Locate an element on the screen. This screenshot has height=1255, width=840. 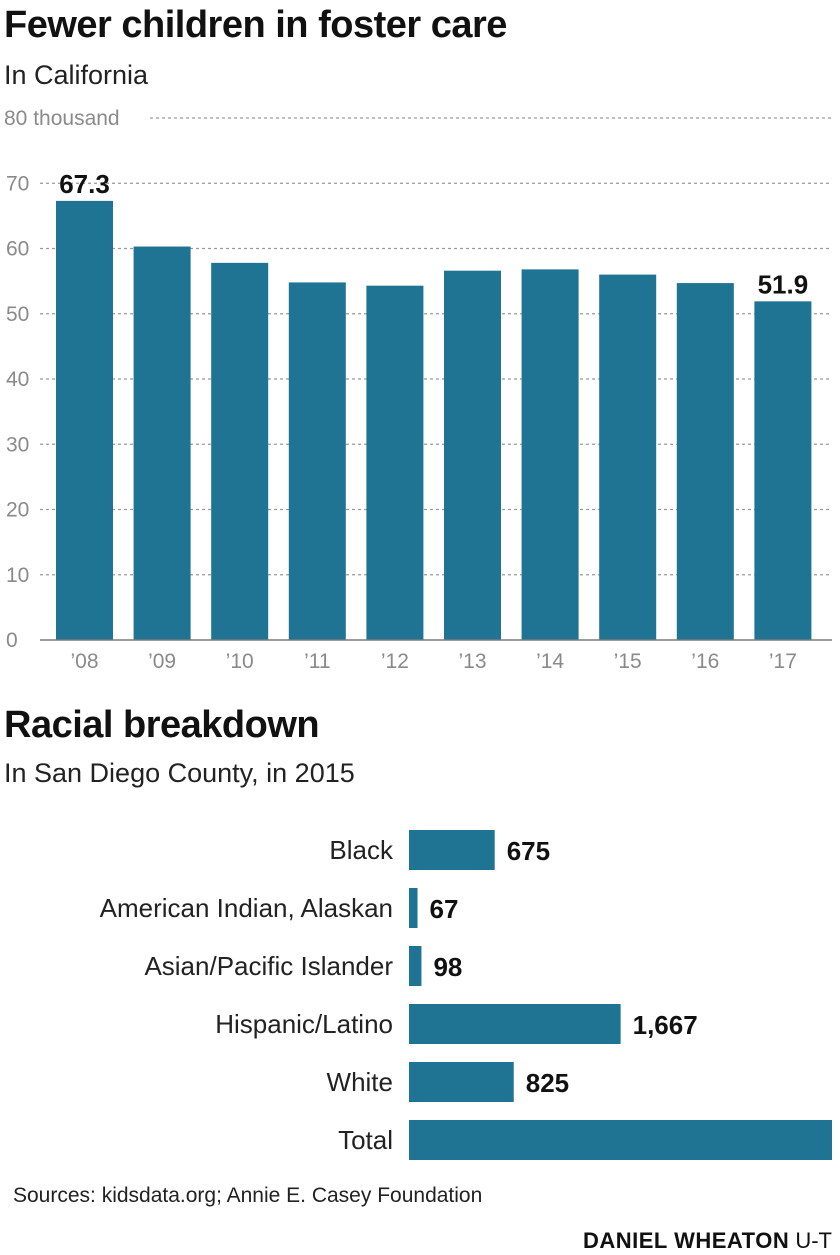
data-label: 825 is located at coordinates (547, 1083).